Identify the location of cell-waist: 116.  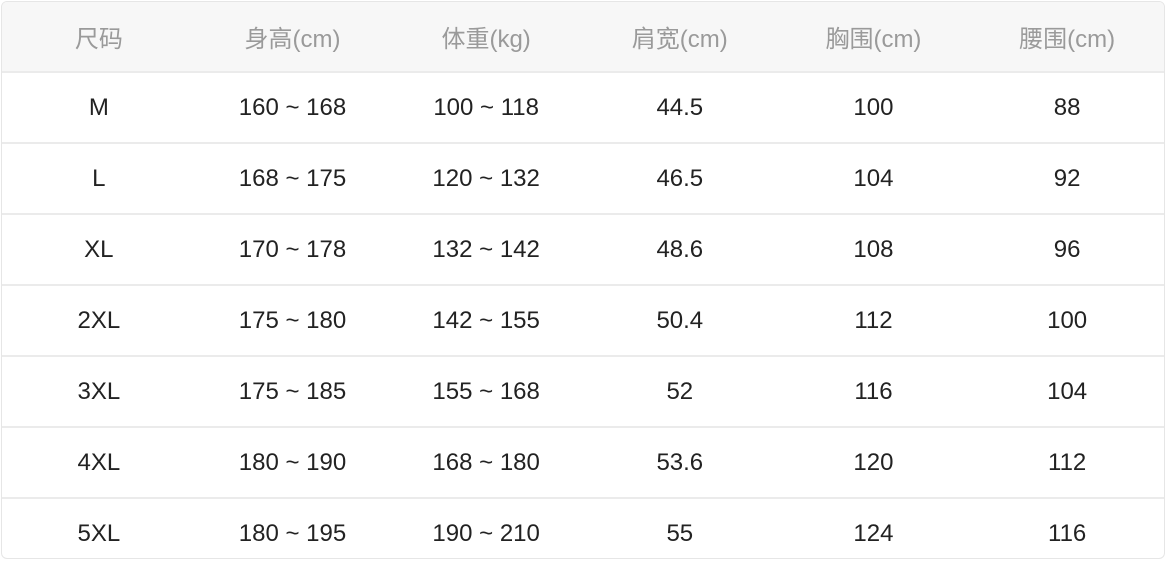
(1067, 533).